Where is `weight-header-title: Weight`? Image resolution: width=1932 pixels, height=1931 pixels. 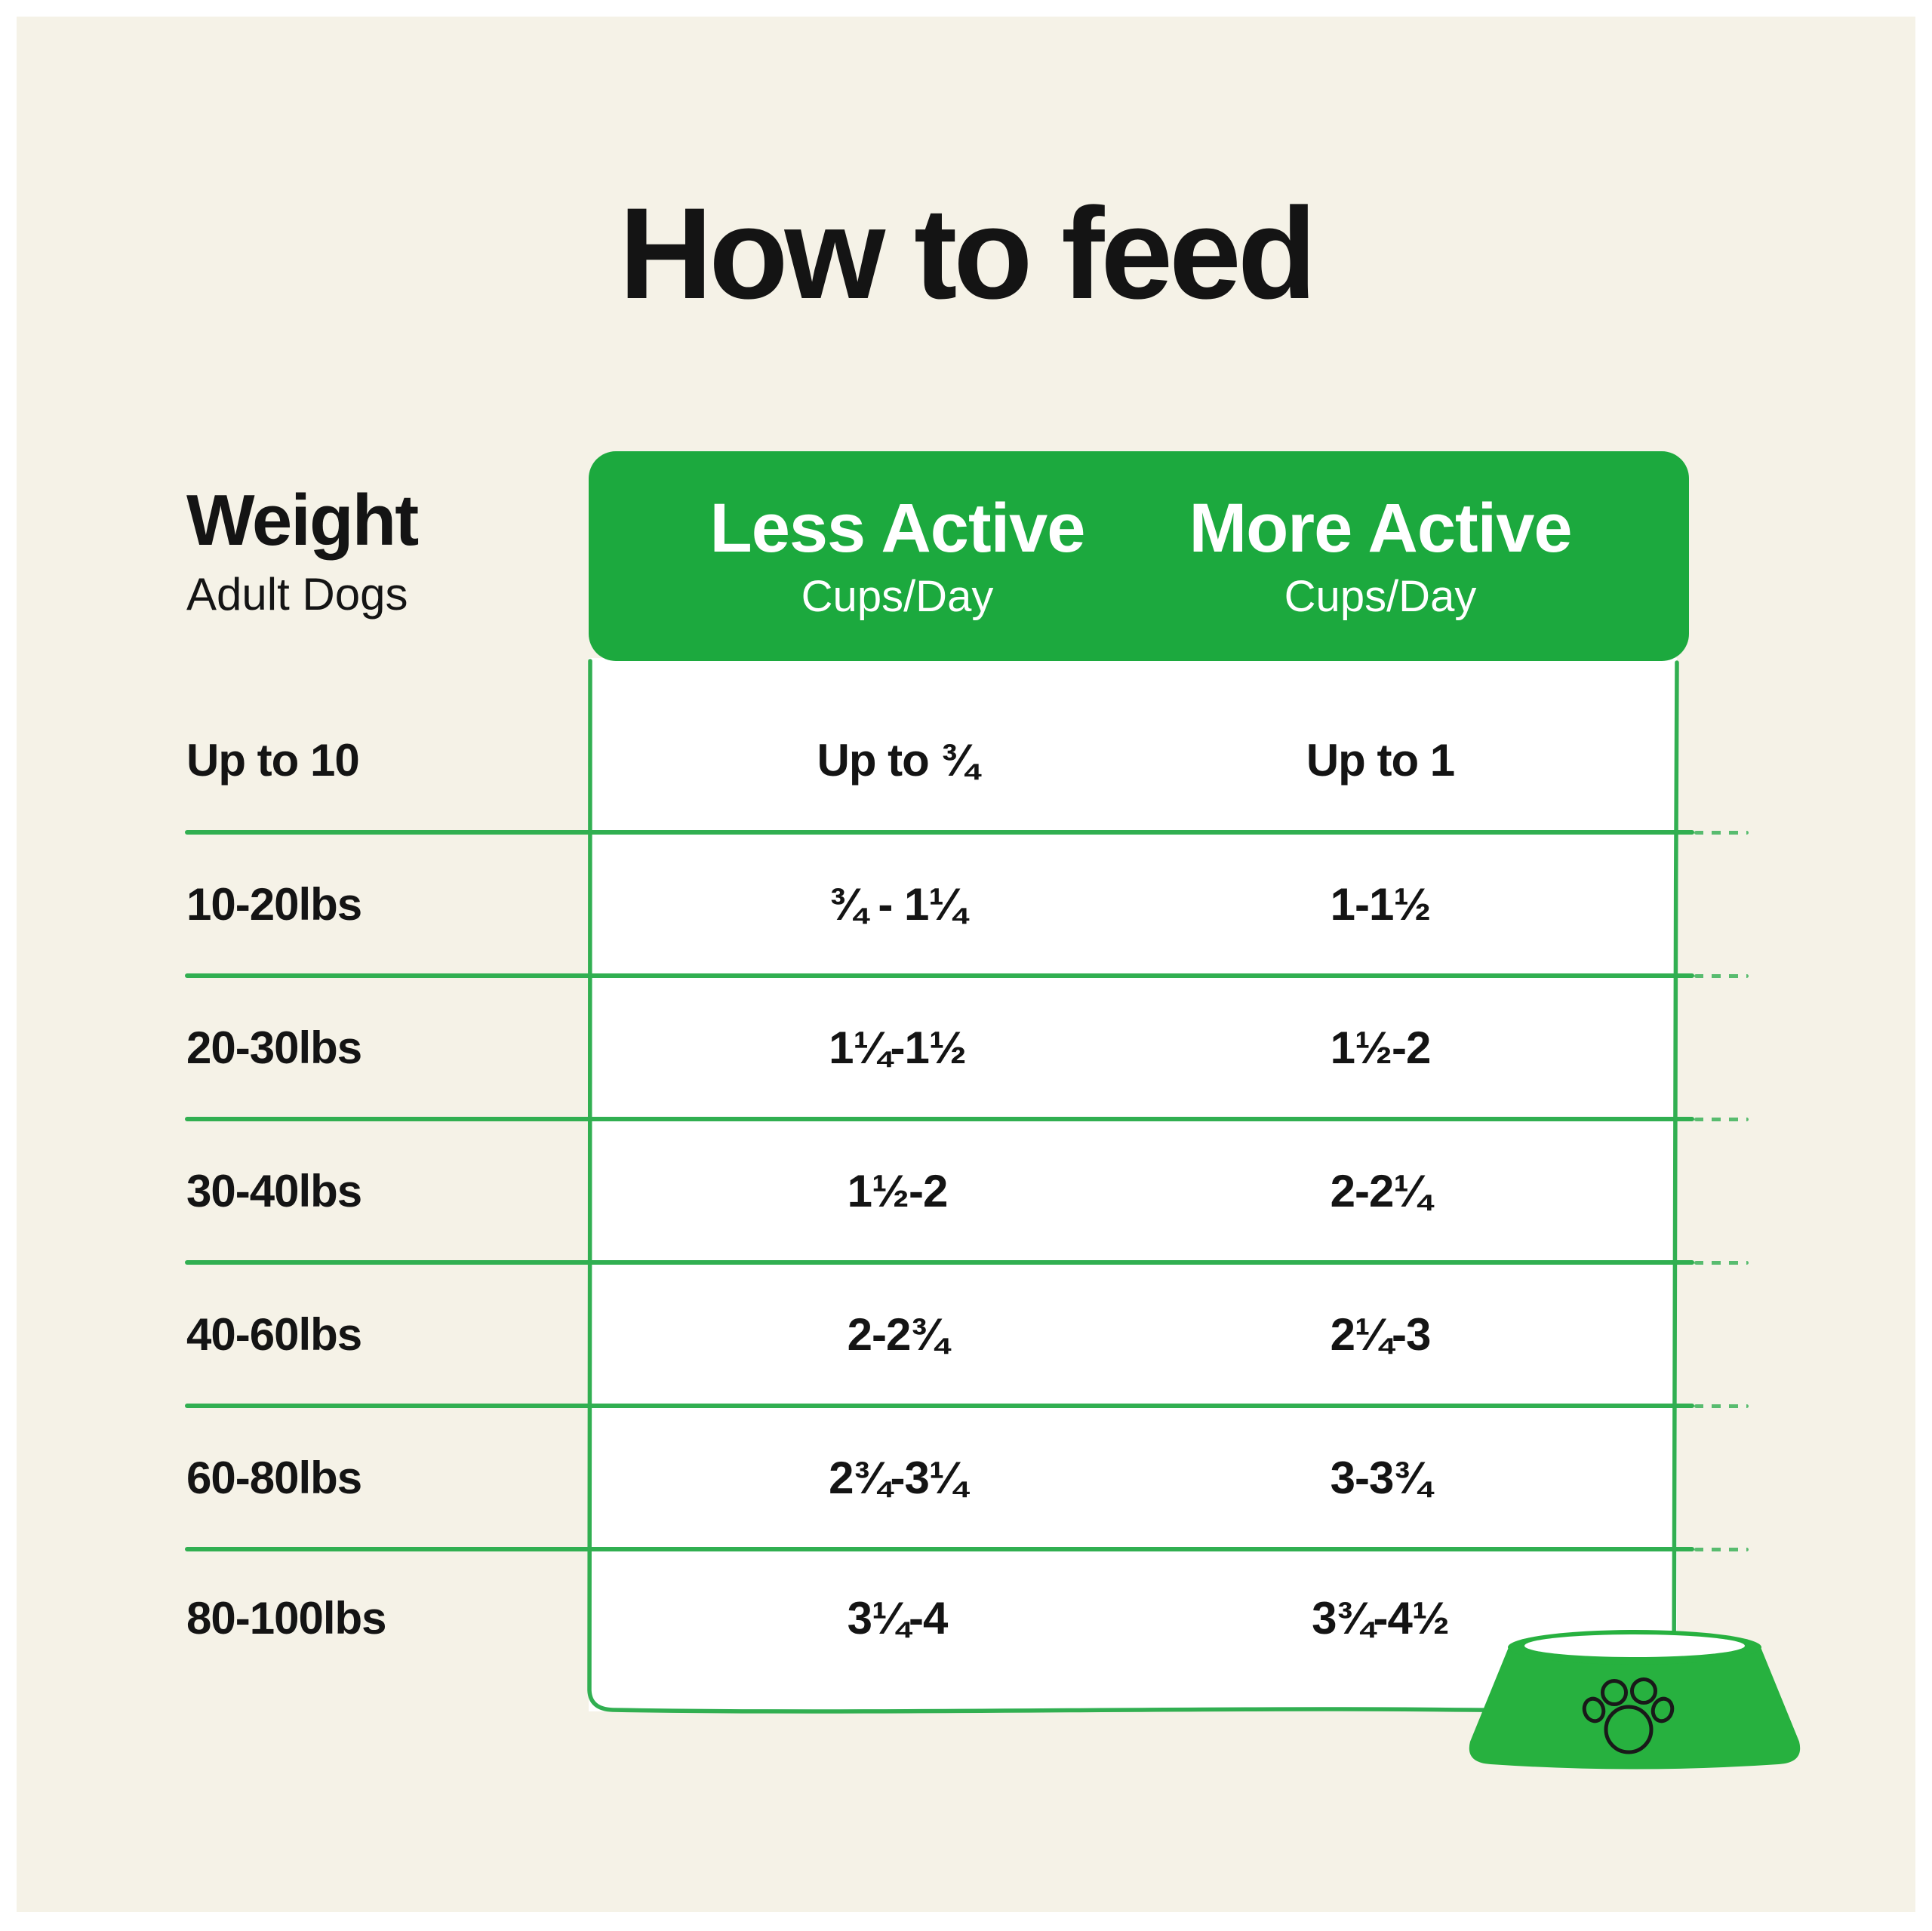
weight-header-title: Weight is located at coordinates (302, 521).